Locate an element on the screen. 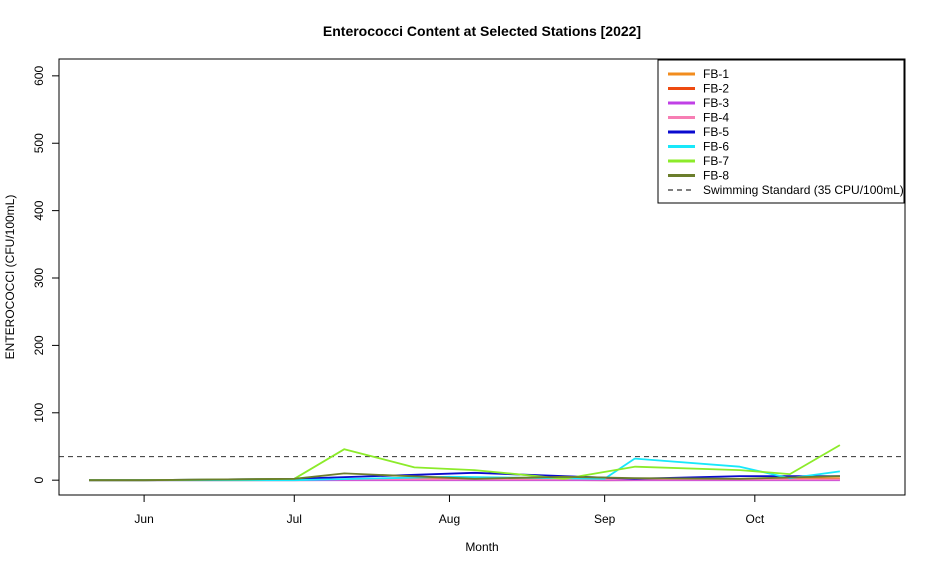 This screenshot has height=570, width=936. y-axis: 0 100 200 300 400 500 600 is located at coordinates (46, 275).